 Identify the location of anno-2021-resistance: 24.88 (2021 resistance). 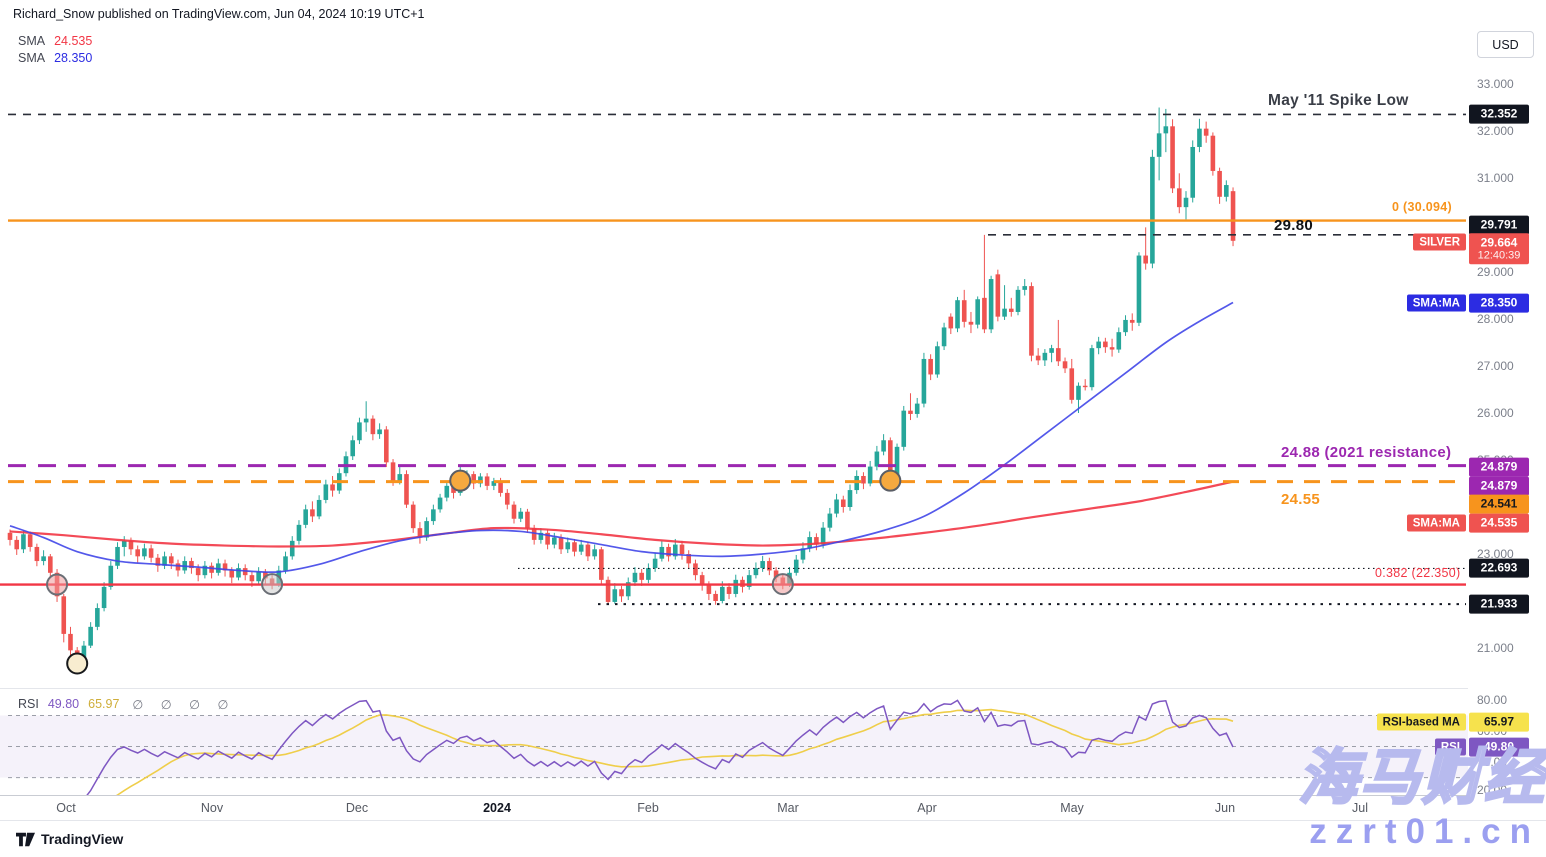
(1366, 452).